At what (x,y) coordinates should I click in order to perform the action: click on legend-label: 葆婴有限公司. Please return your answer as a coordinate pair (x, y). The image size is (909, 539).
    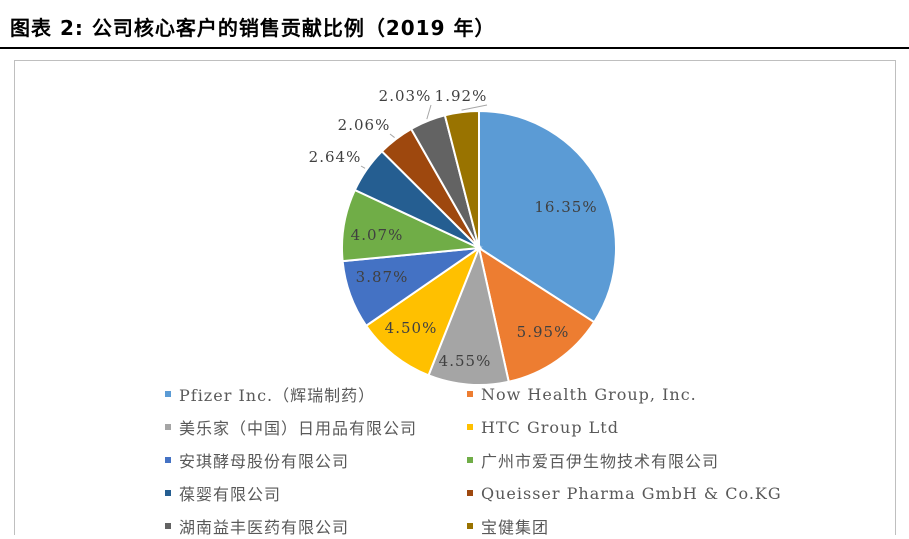
    Looking at the image, I should click on (230, 494).